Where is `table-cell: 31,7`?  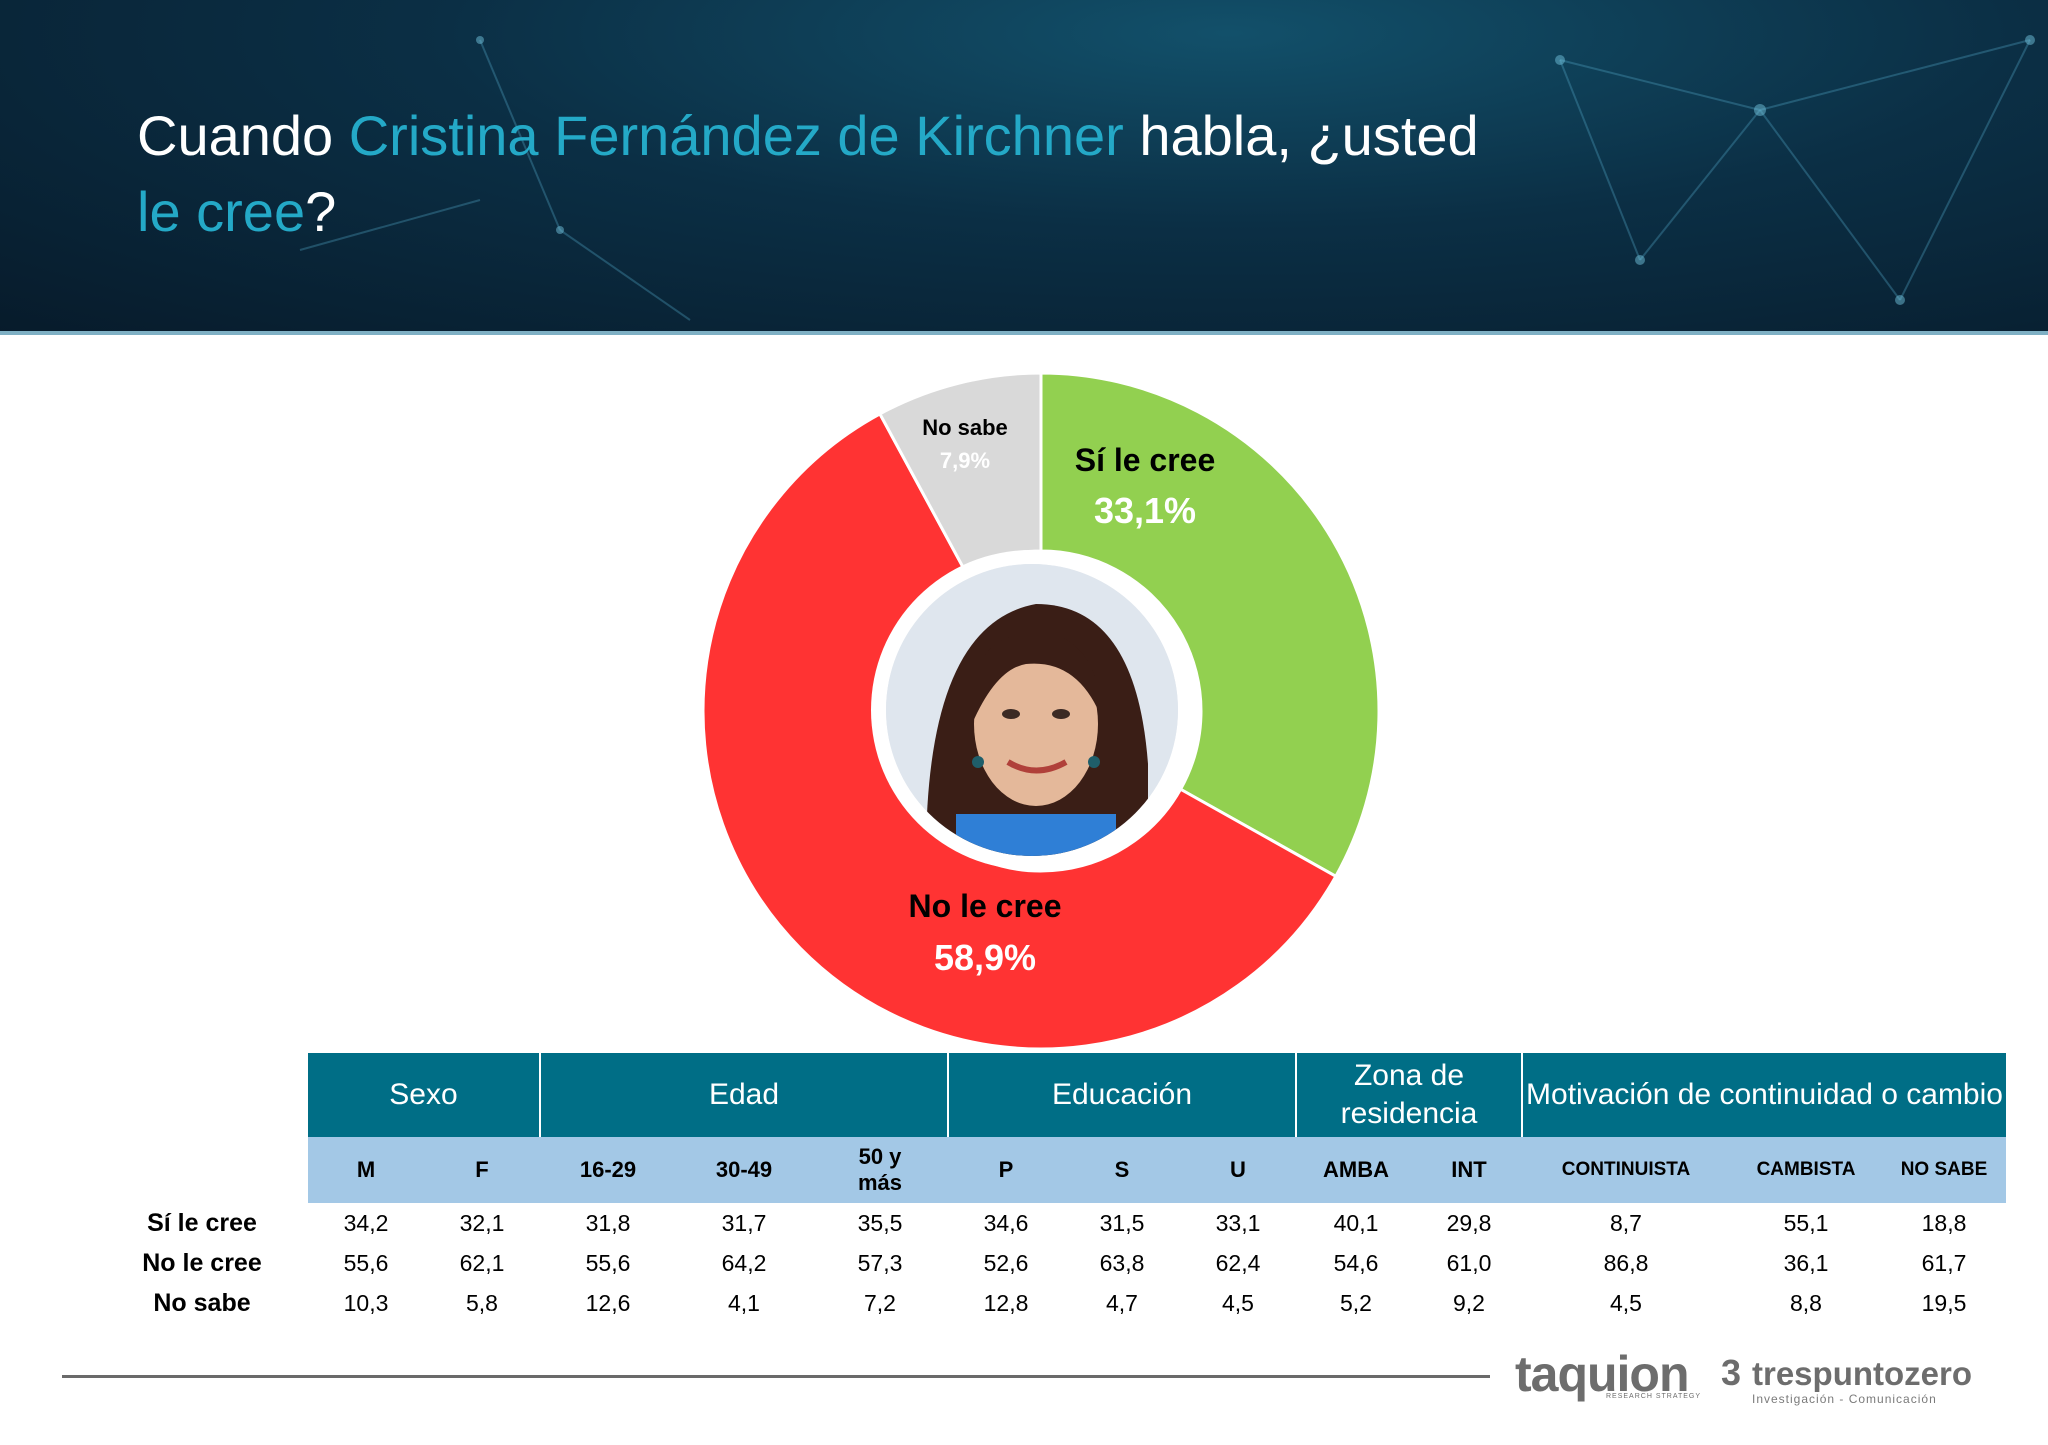 table-cell: 31,7 is located at coordinates (744, 1222).